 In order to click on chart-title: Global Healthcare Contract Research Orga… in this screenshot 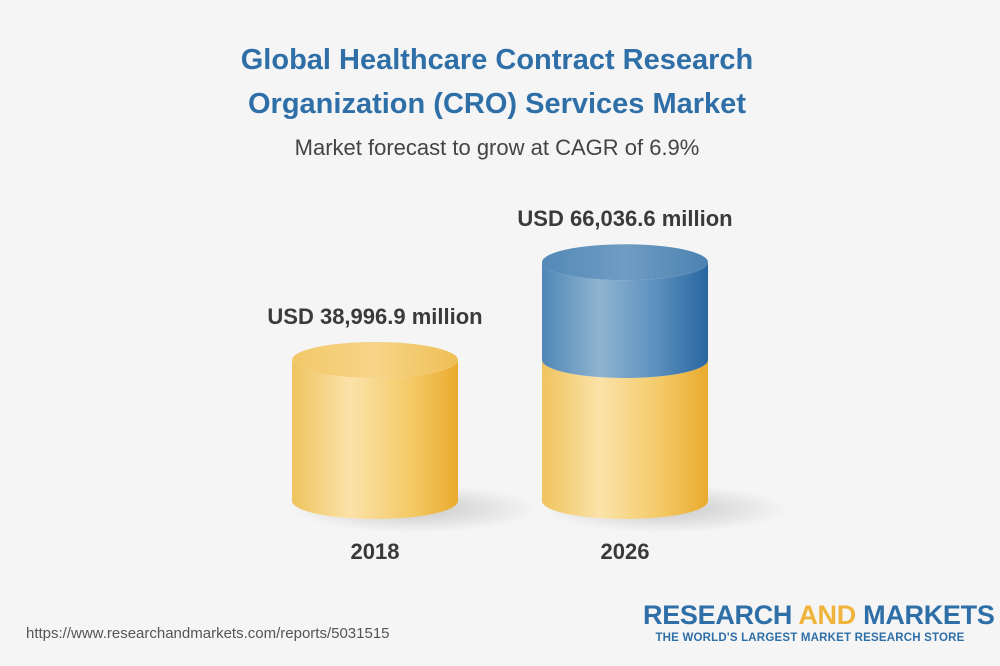, I will do `click(497, 82)`.